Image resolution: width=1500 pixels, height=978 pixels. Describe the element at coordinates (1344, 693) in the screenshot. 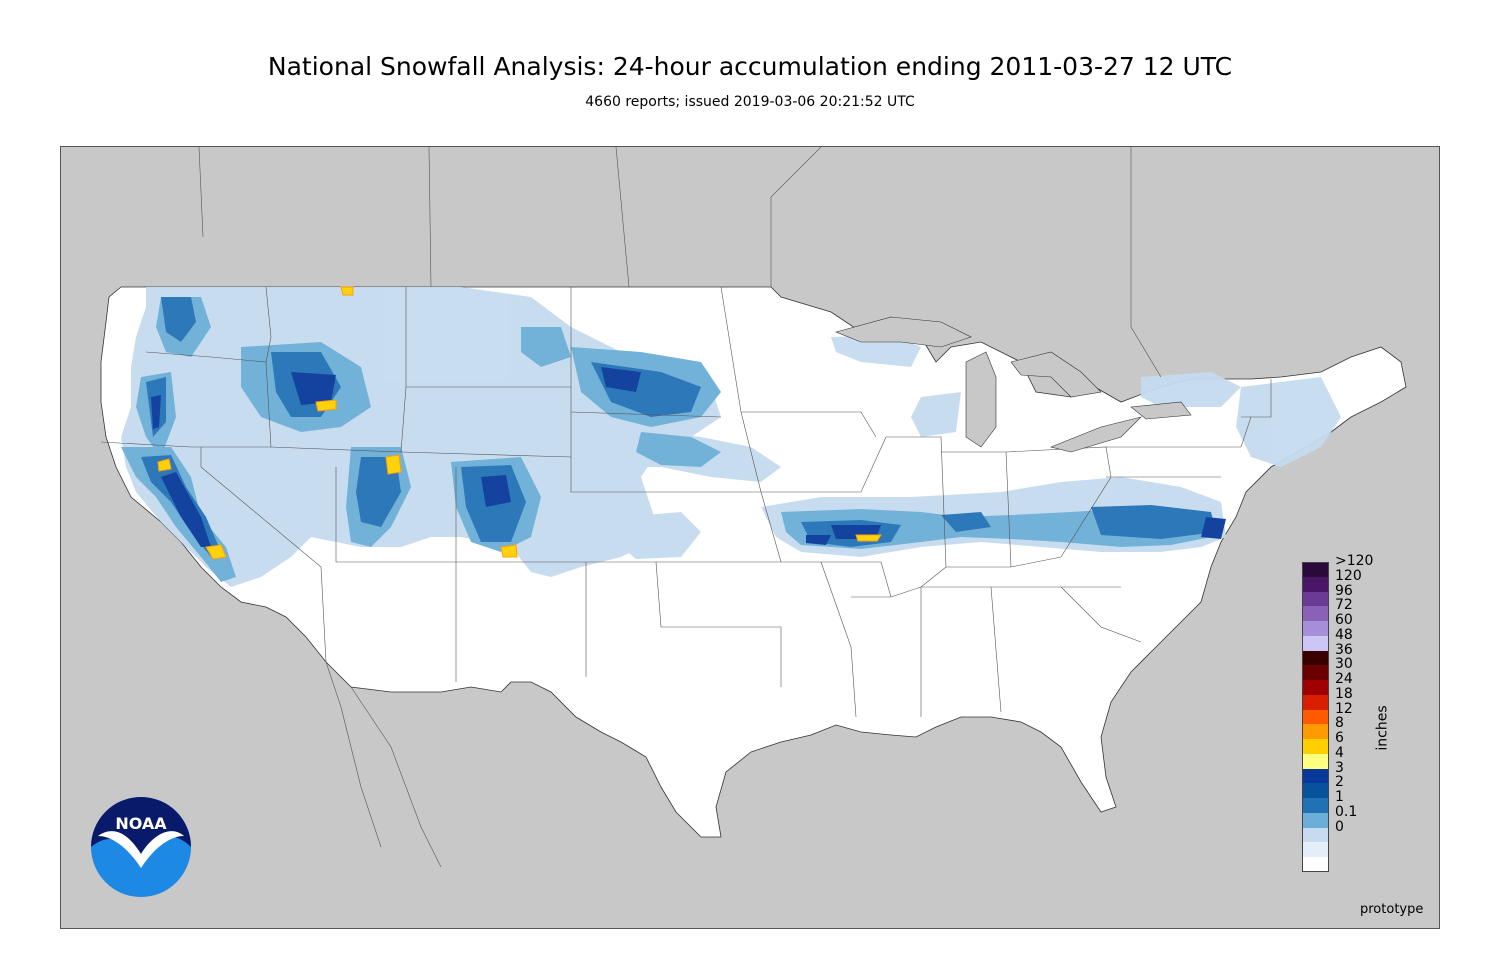

I see `legend-label: 18` at that location.